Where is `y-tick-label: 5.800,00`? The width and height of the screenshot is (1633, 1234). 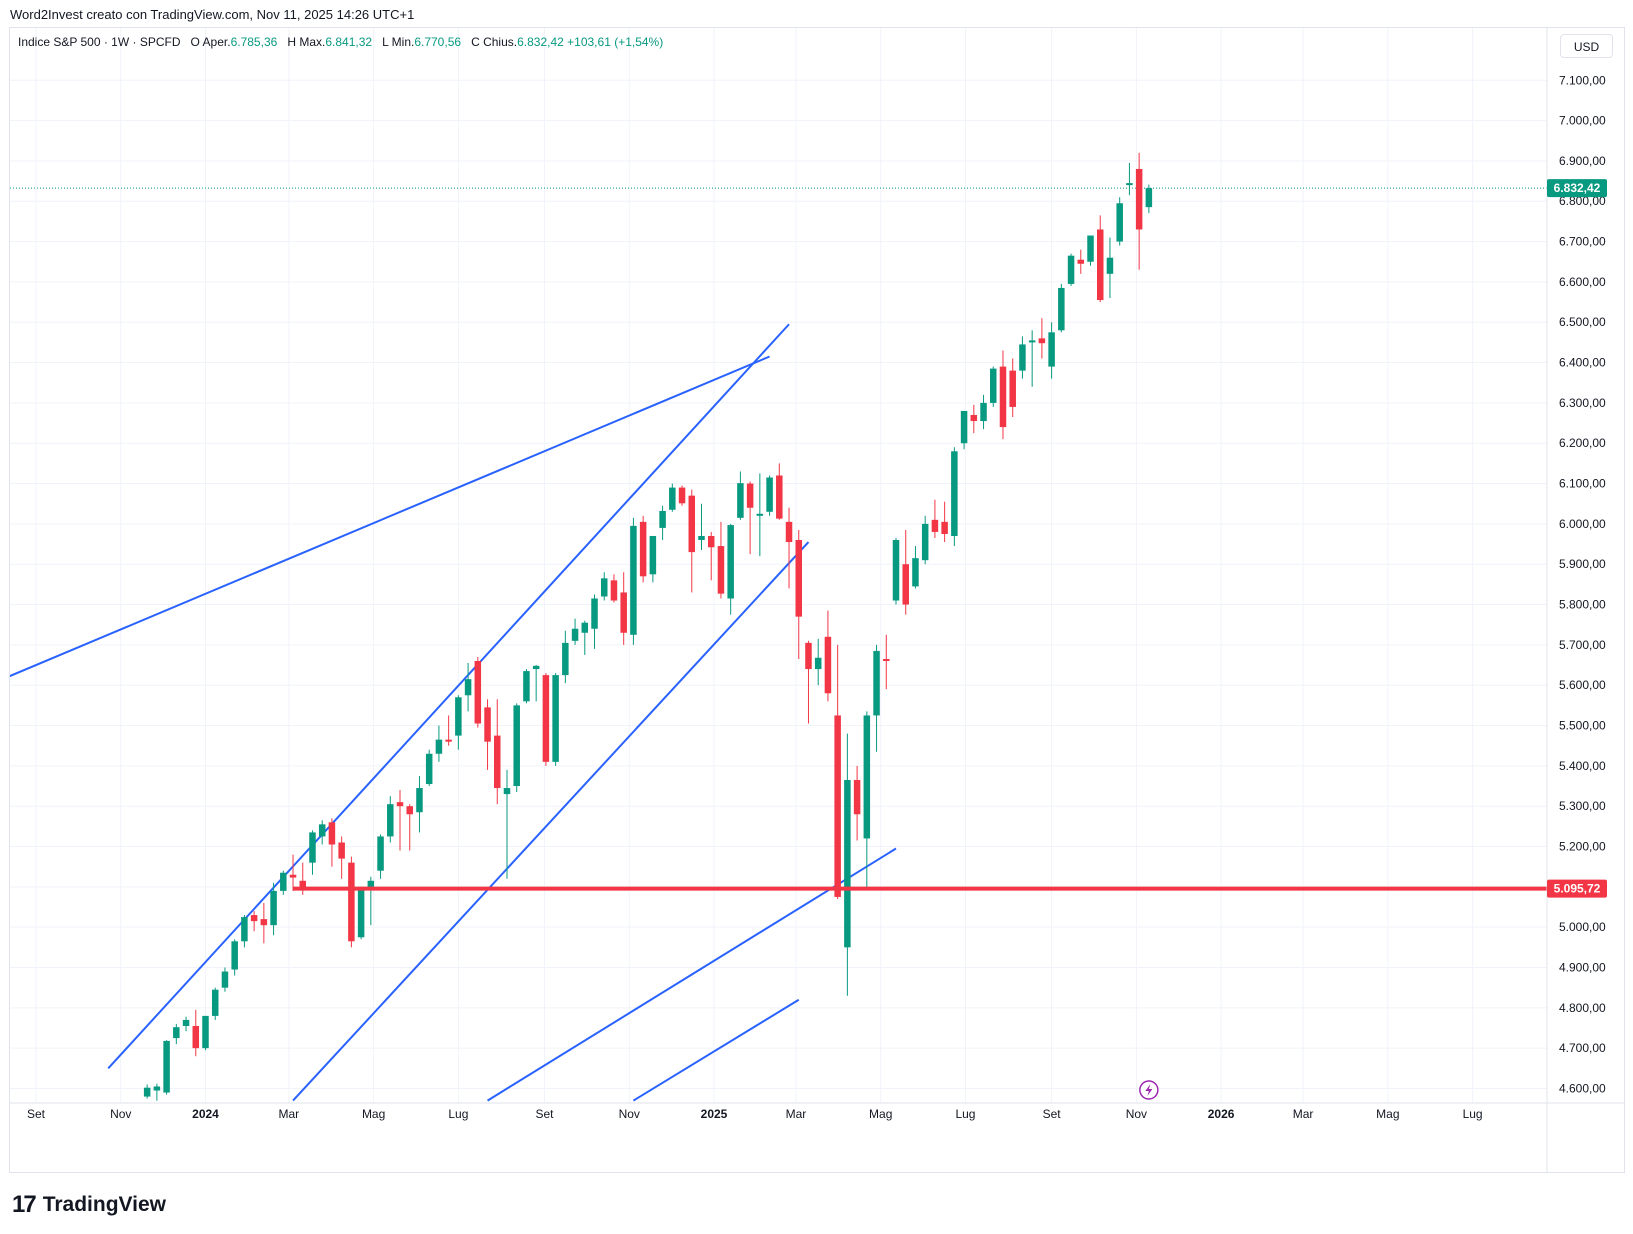 y-tick-label: 5.800,00 is located at coordinates (1582, 605).